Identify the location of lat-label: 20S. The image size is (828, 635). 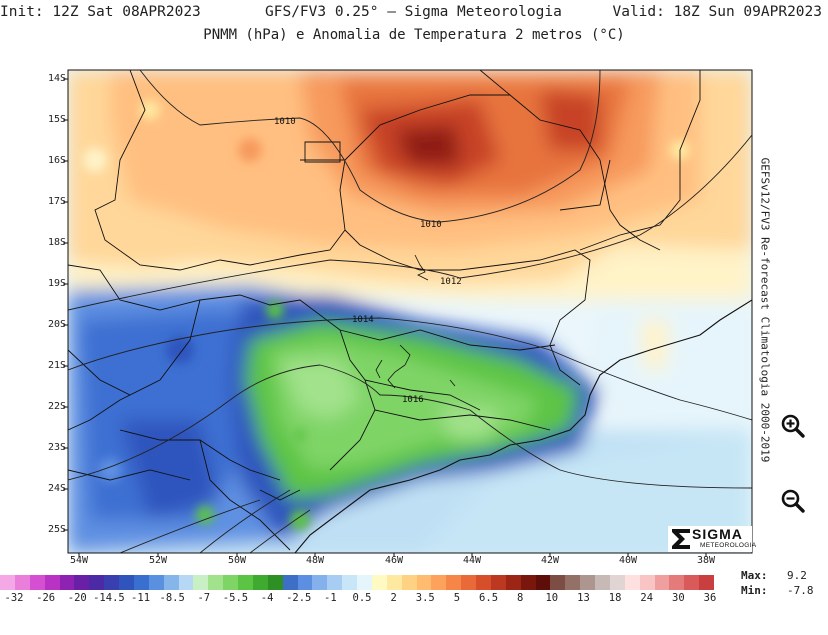
(56, 324).